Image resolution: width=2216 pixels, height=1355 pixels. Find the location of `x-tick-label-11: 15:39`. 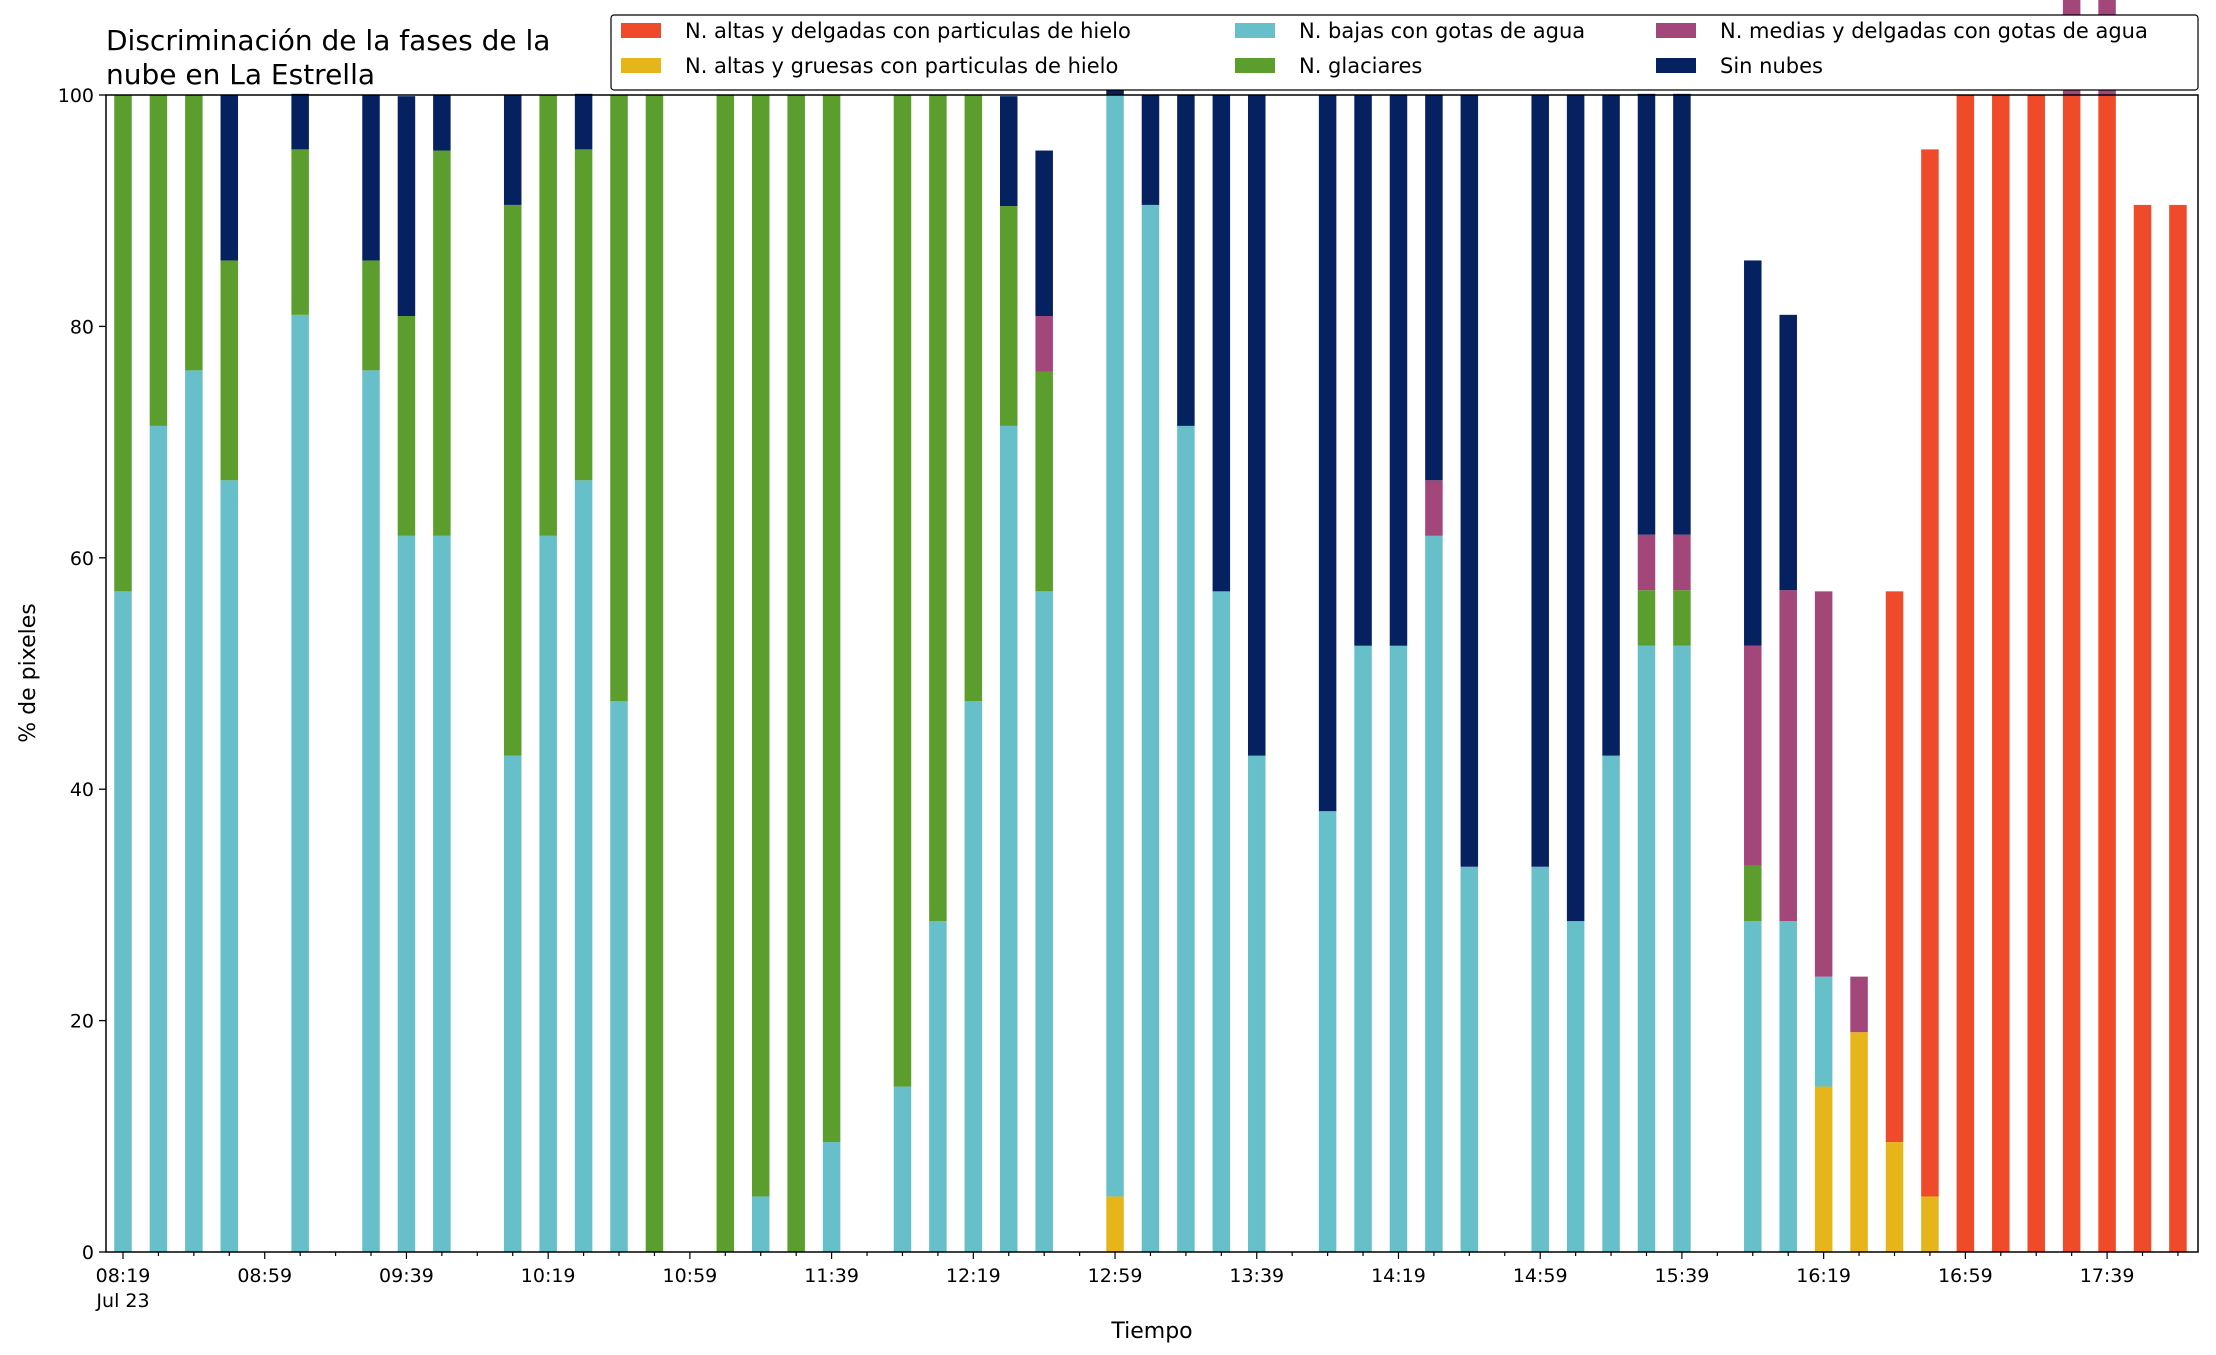

x-tick-label-11: 15:39 is located at coordinates (1682, 1276).